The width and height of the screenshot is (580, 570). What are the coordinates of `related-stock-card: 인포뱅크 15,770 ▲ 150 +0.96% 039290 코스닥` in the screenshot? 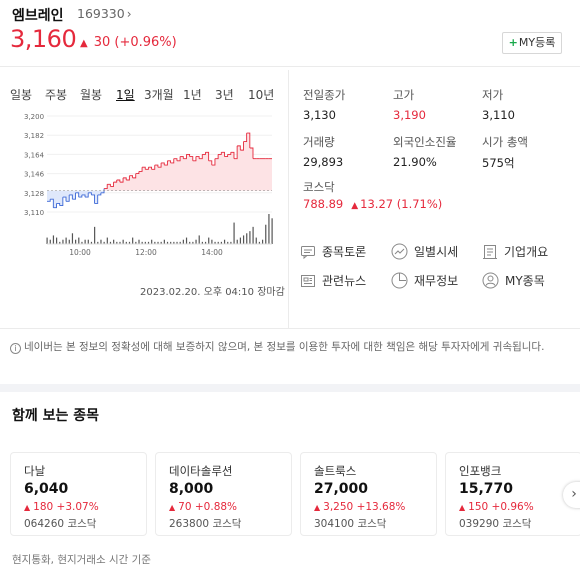 It's located at (512, 494).